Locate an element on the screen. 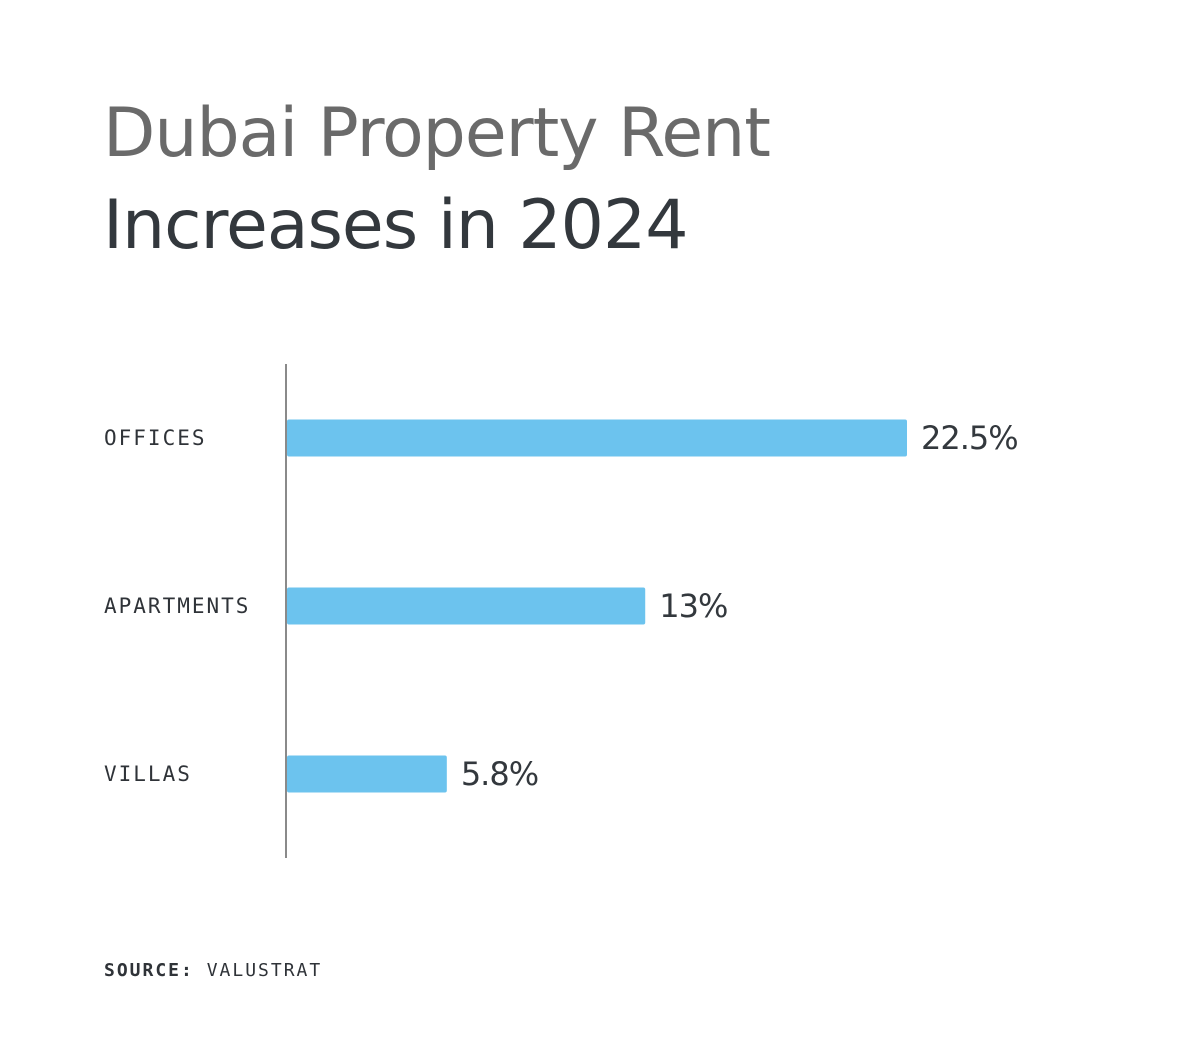 The height and width of the screenshot is (1055, 1200). category-label: VILLAS is located at coordinates (148, 774).